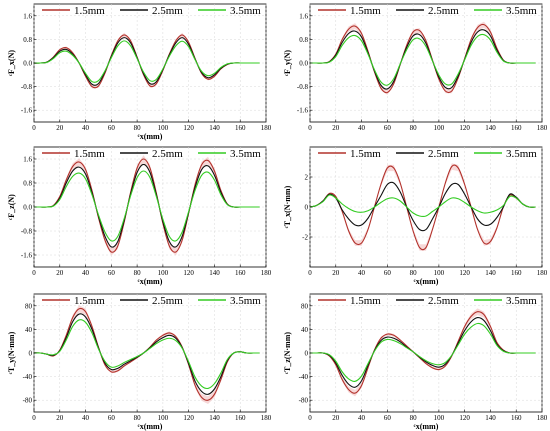  I want to click on y-tick-label: 80, so click(305, 306).